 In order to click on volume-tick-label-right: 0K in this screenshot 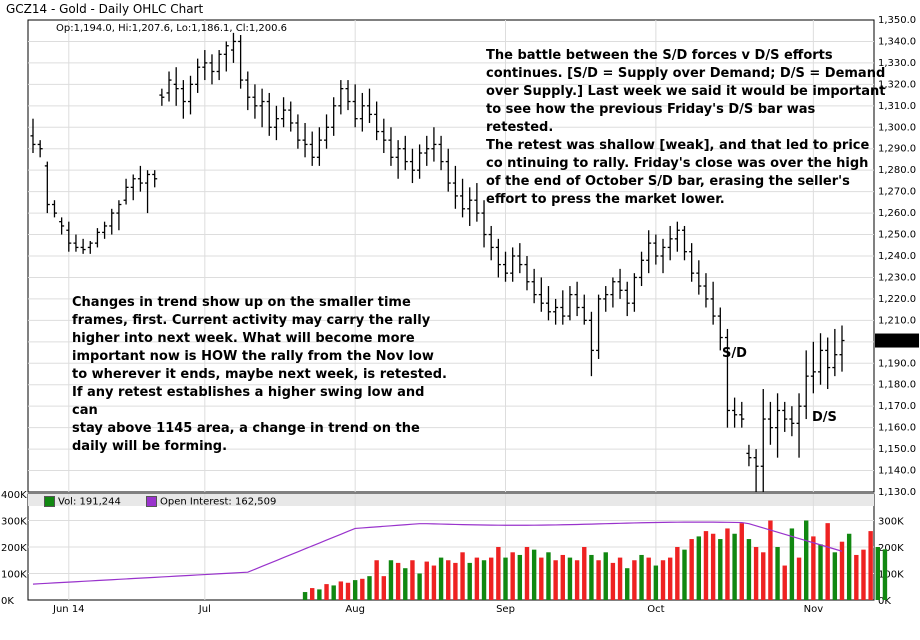, I will do `click(884, 601)`.